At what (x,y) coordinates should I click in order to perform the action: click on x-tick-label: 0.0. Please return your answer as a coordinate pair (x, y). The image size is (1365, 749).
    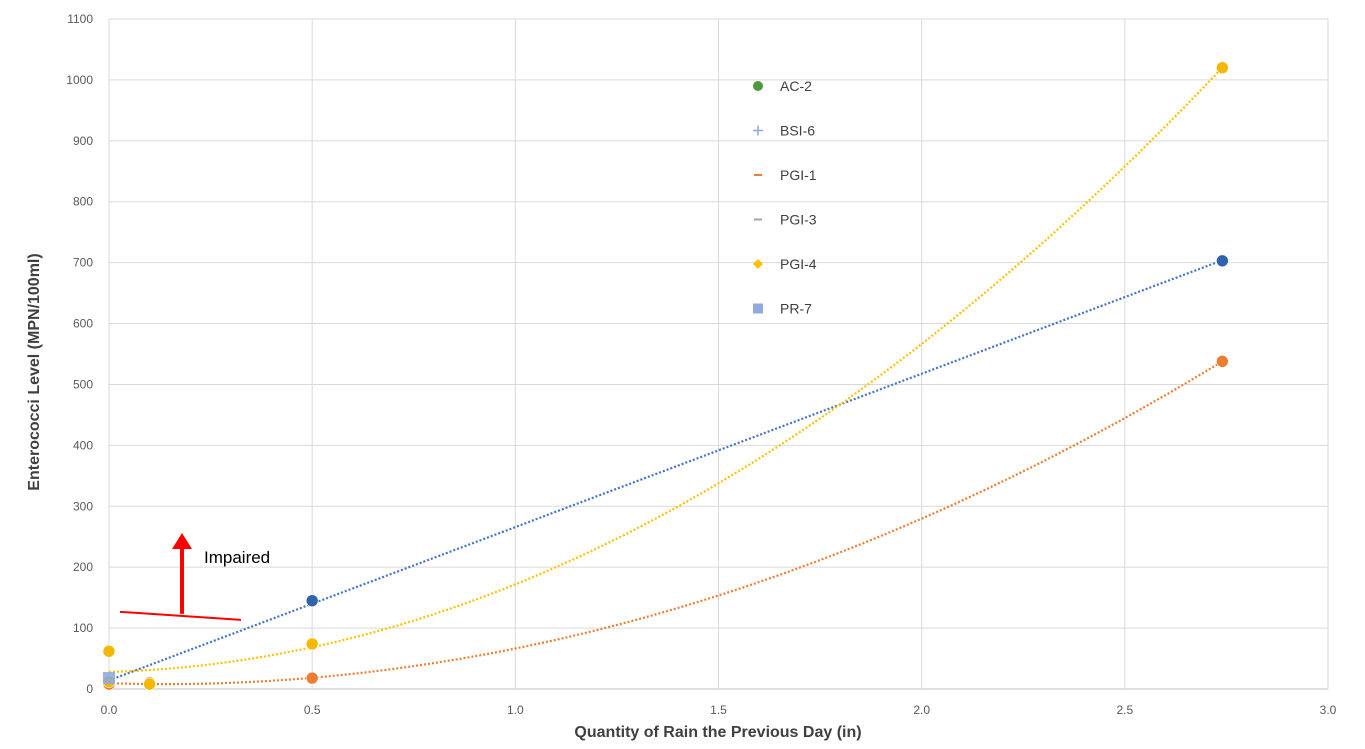
    Looking at the image, I should click on (109, 710).